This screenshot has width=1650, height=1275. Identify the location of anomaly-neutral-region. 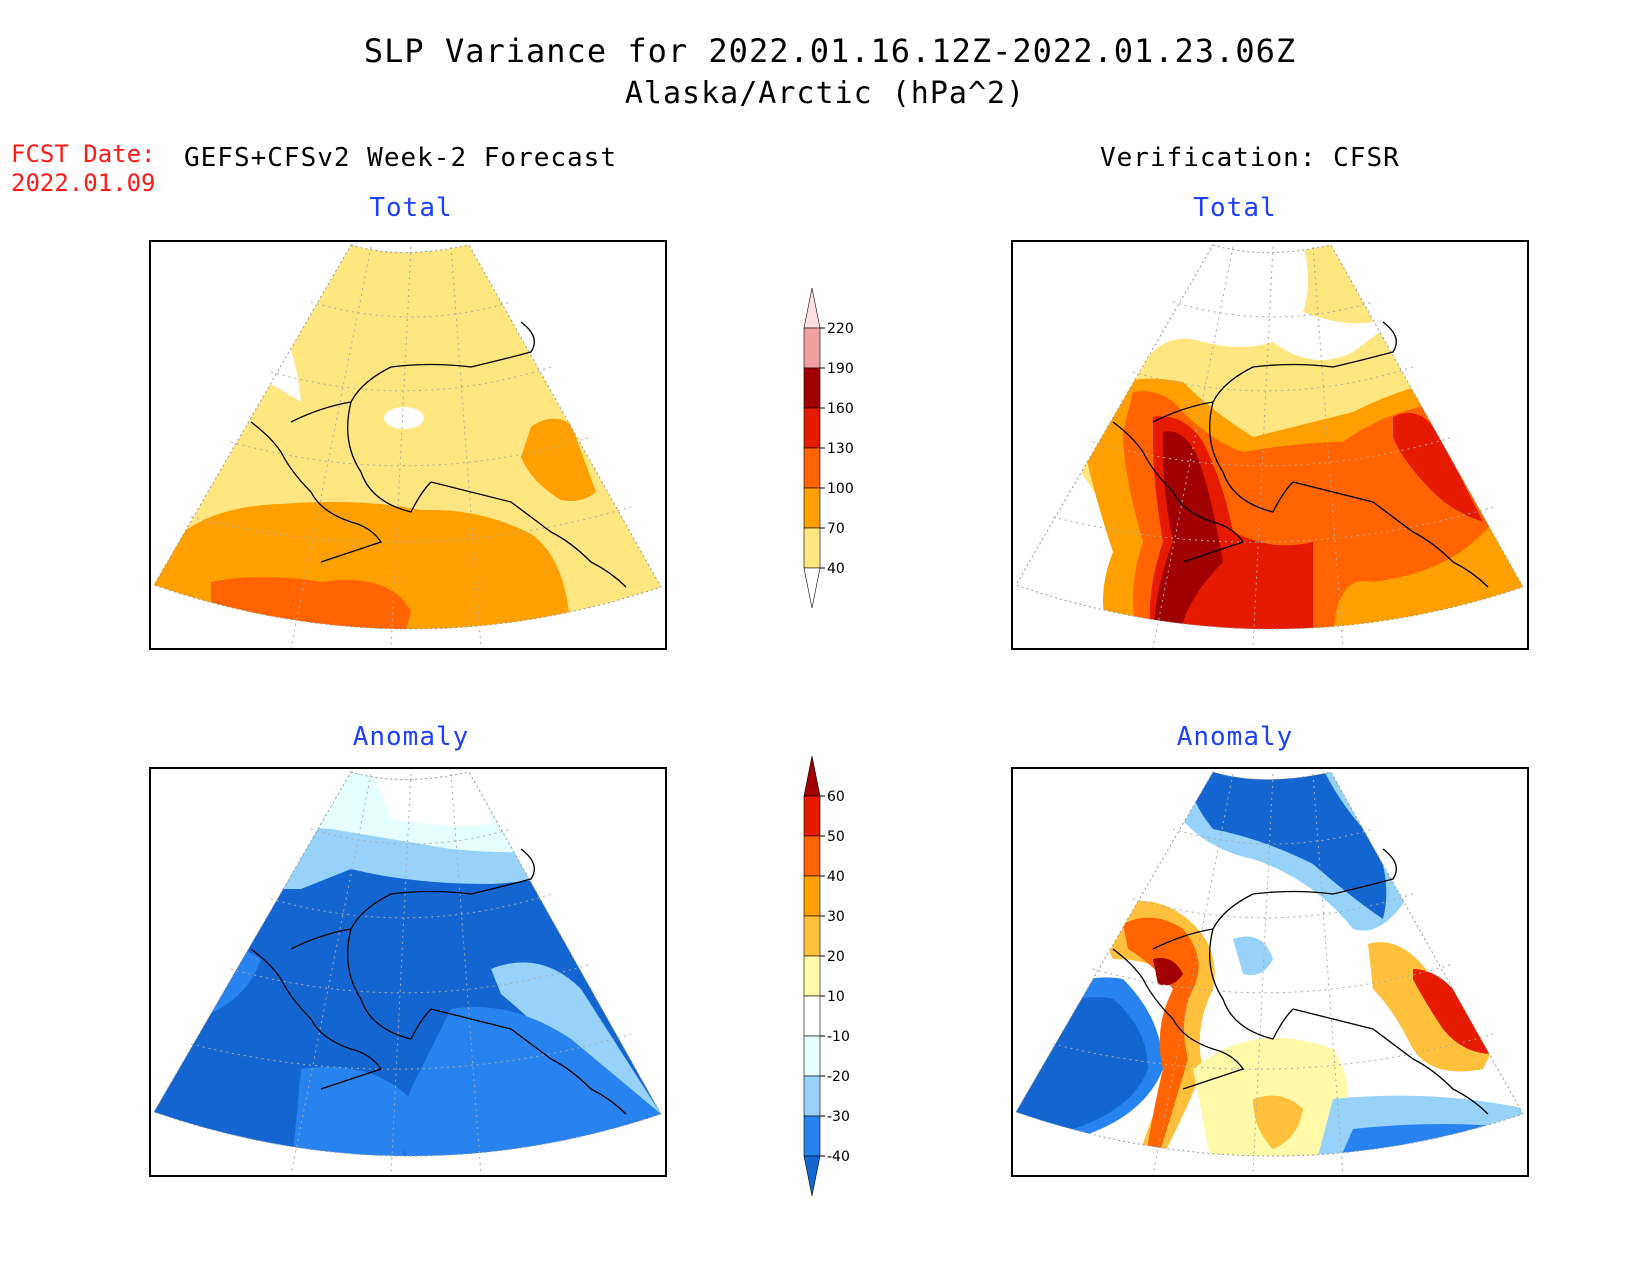
(431, 799).